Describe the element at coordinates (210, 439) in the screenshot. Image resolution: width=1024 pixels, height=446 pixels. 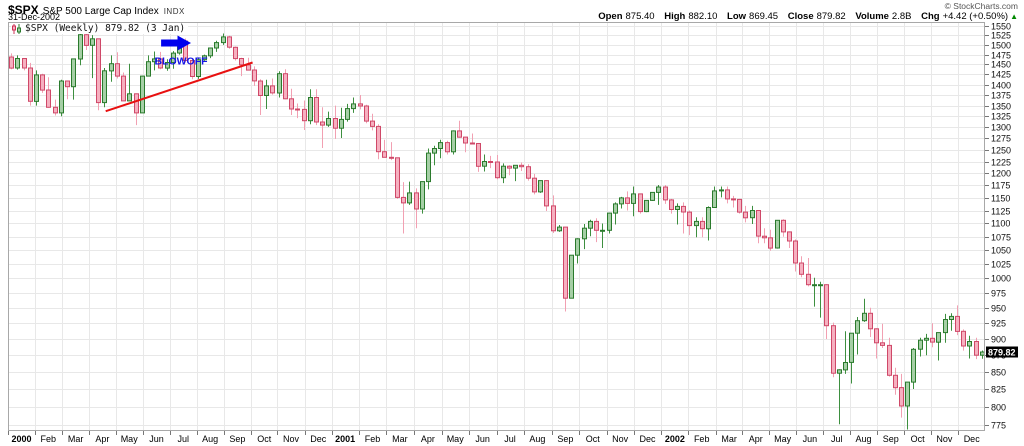
I see `x-month-label: Aug` at that location.